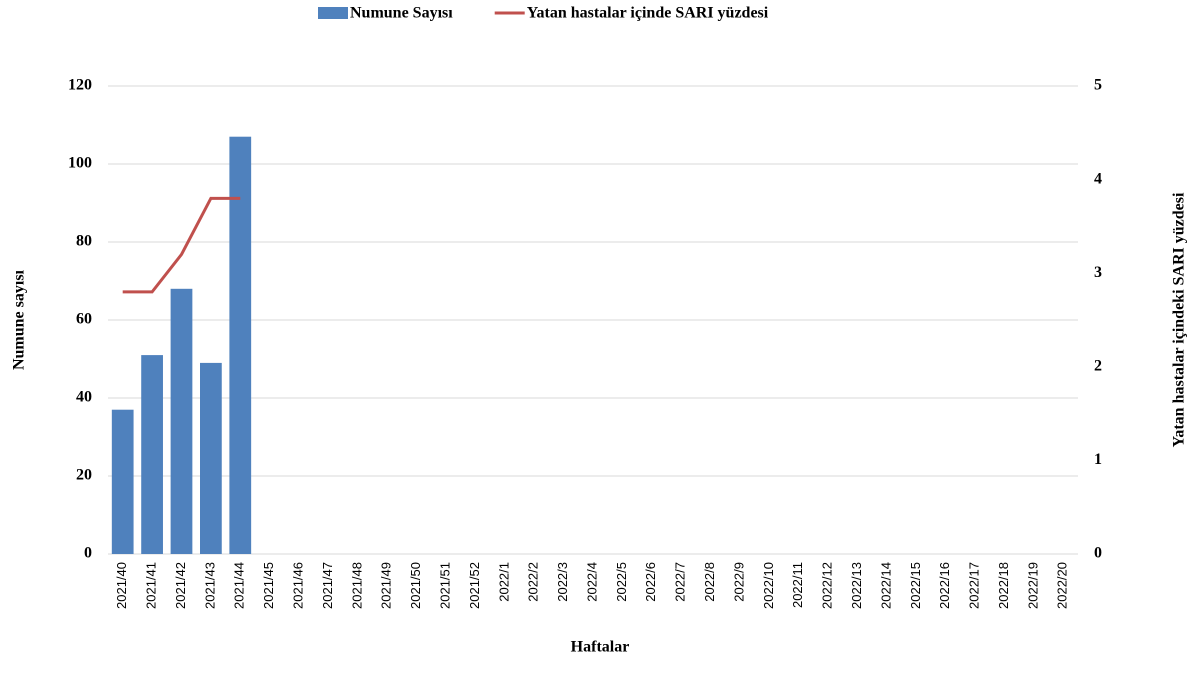  I want to click on x-tick-label: 2021/47, so click(327, 585).